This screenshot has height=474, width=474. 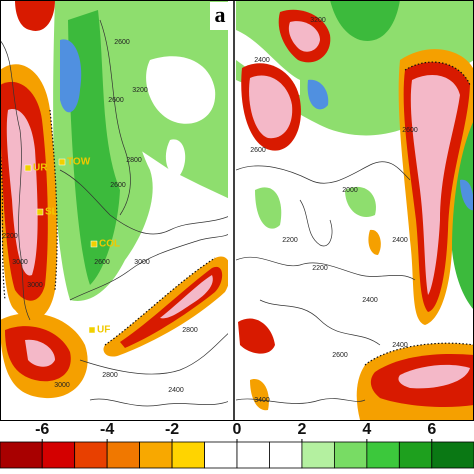 What do you see at coordinates (109, 244) in the screenshot?
I see `station-label: COL` at bounding box center [109, 244].